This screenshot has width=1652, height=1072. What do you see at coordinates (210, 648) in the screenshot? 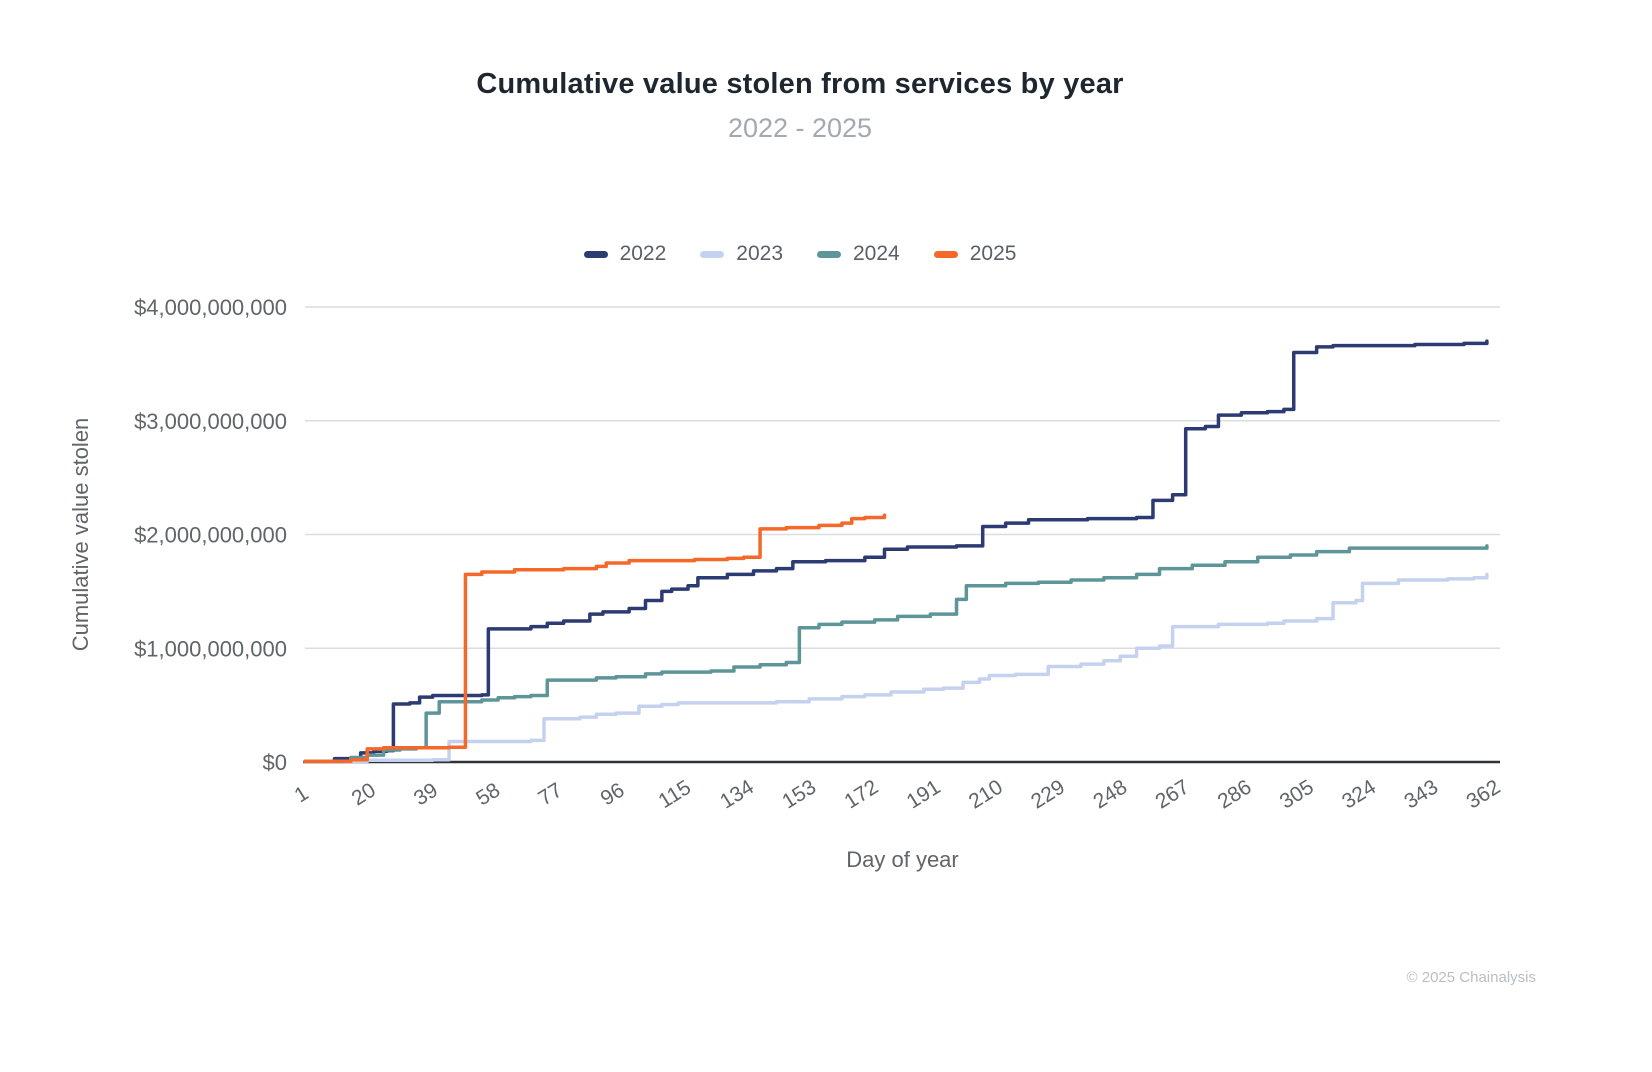
I see `y-tick-label: $1,000,000,000` at bounding box center [210, 648].